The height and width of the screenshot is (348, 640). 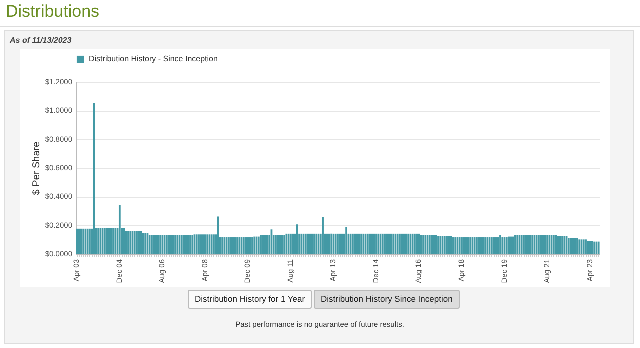 What do you see at coordinates (250, 299) in the screenshot?
I see `text: Distribution History for 1 Year` at bounding box center [250, 299].